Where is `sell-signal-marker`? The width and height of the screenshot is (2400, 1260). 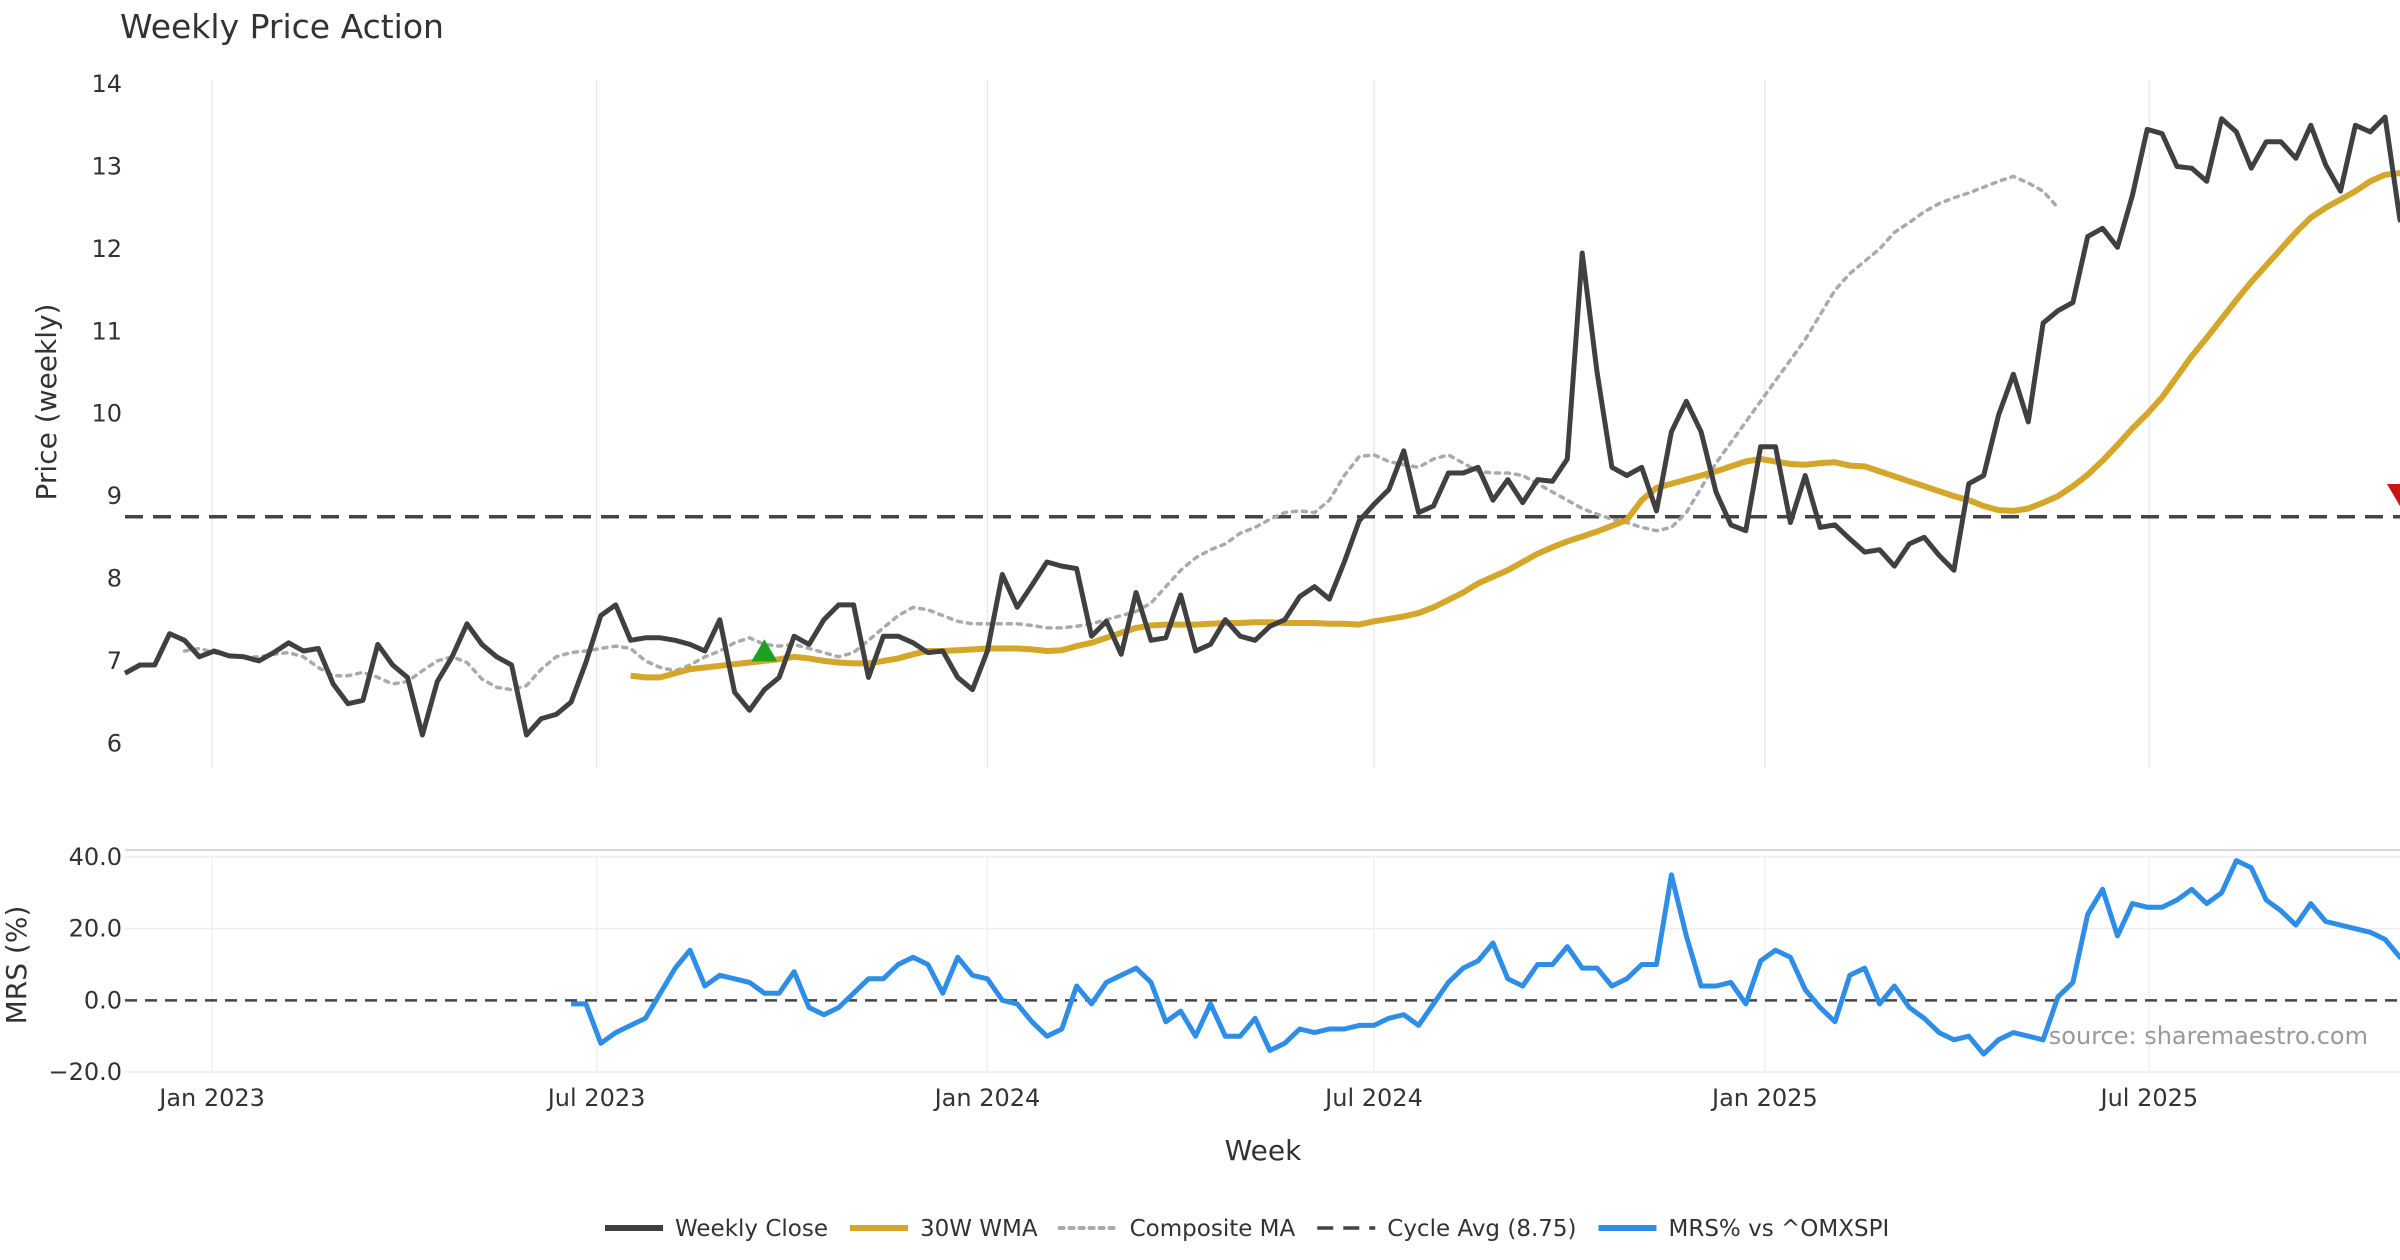
sell-signal-marker is located at coordinates (2393, 495).